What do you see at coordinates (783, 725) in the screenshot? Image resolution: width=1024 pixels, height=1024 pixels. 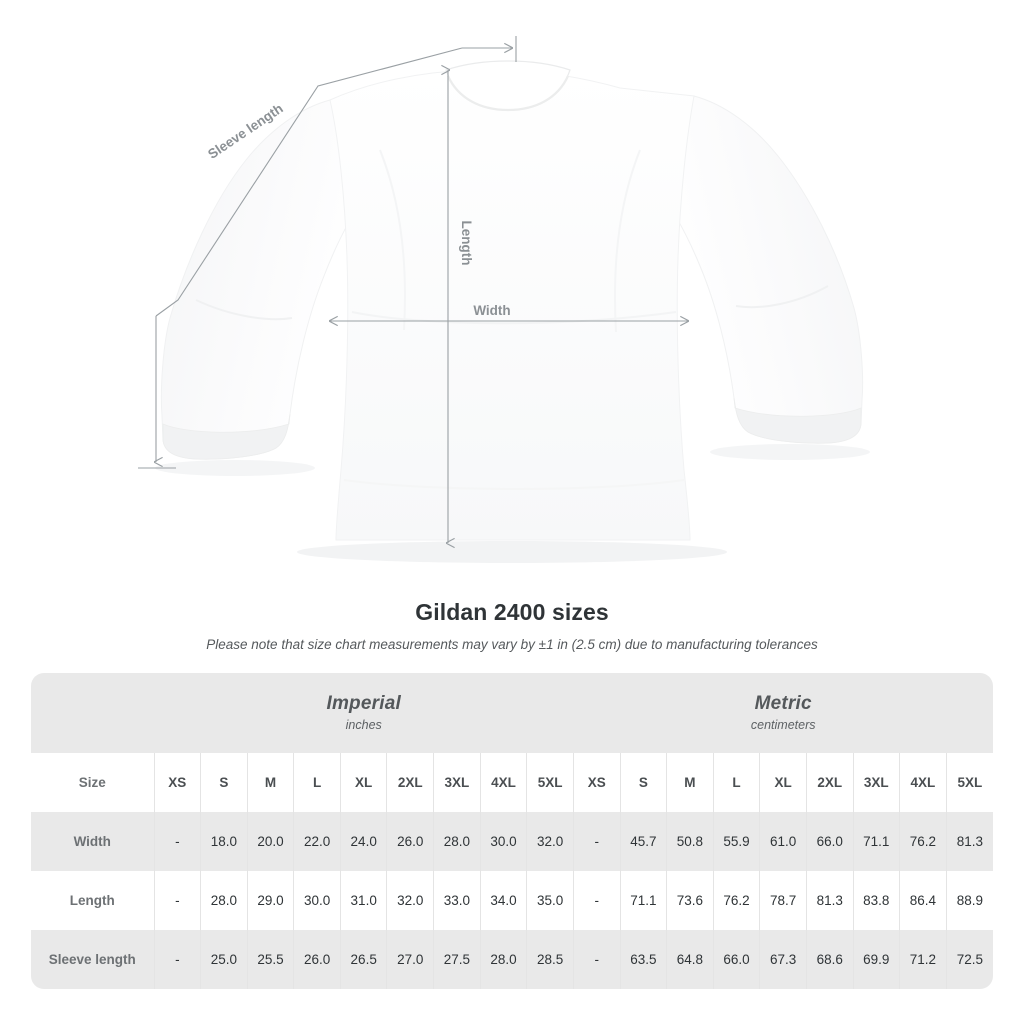 I see `unit-group-metric-sub: centimeters` at bounding box center [783, 725].